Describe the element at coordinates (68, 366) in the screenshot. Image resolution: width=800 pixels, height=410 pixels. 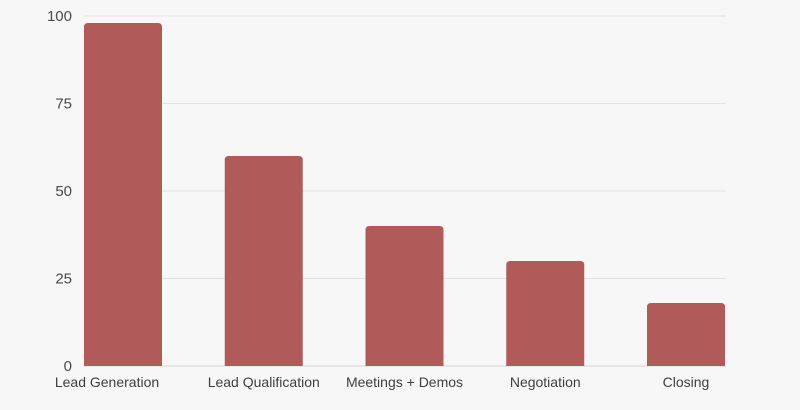
I see `y-tick-label: 0` at that location.